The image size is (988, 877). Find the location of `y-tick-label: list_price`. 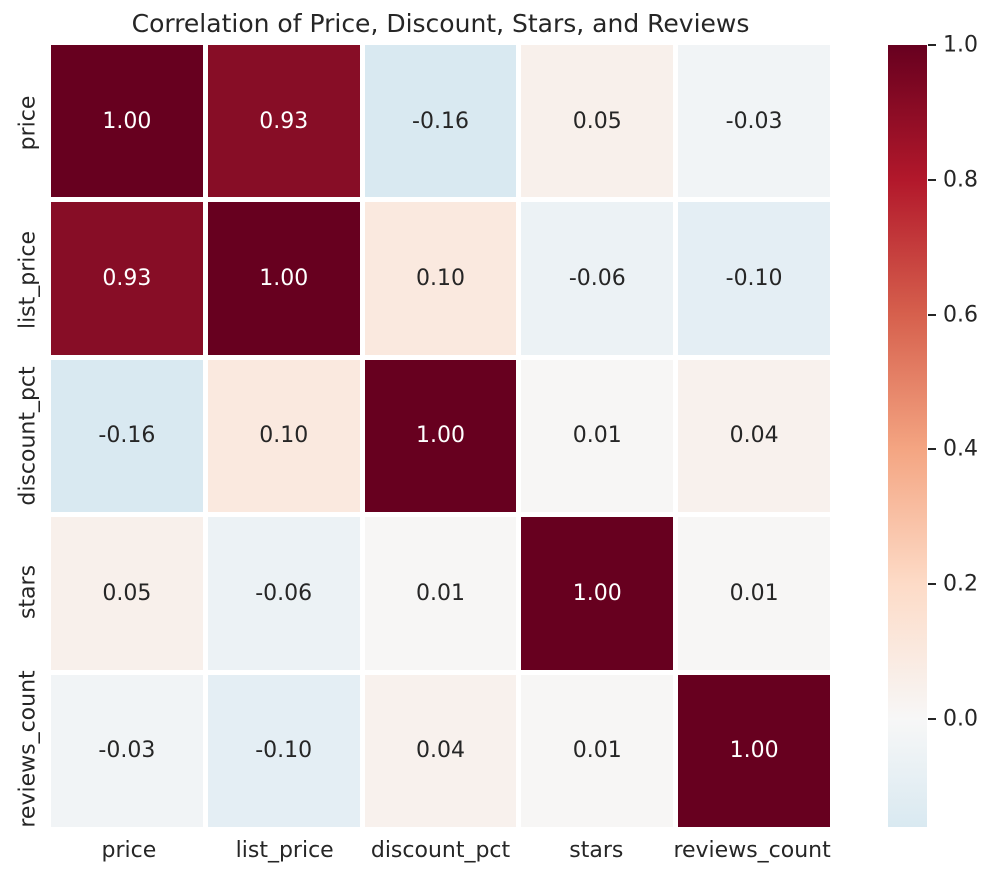

y-tick-label: list_price is located at coordinates (28, 279).